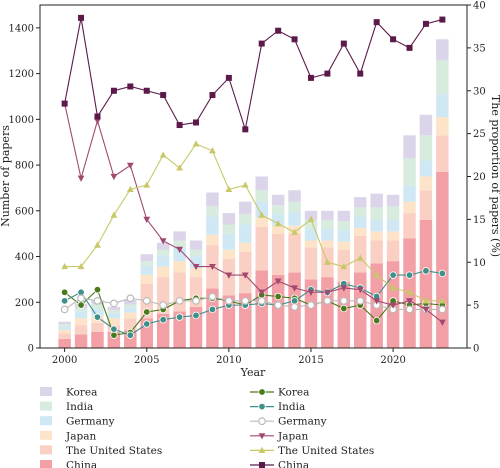 This screenshot has width=500, height=468. What do you see at coordinates (278, 210) in the screenshot?
I see `bar-india-2013` at bounding box center [278, 210].